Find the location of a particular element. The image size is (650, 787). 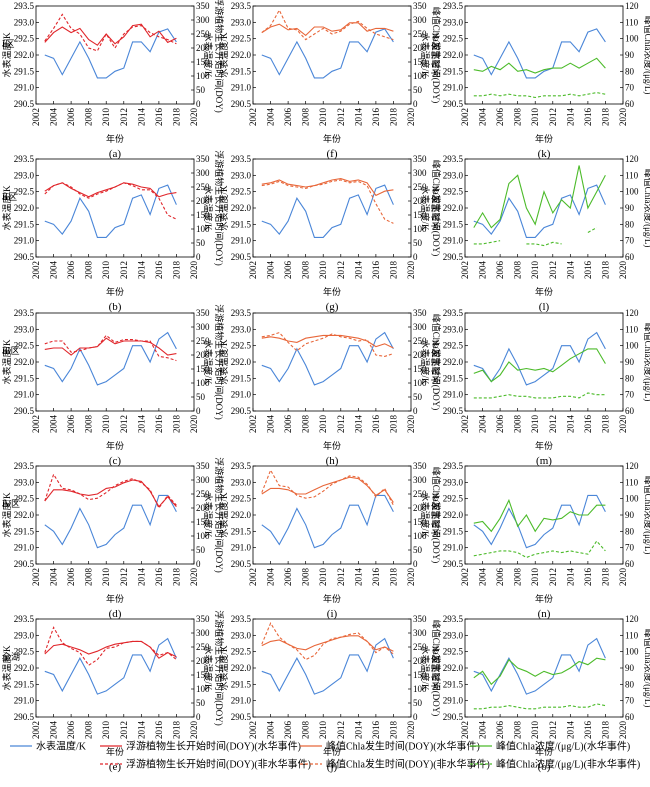

x-tick-label: 2002 is located at coordinates (253, 730).